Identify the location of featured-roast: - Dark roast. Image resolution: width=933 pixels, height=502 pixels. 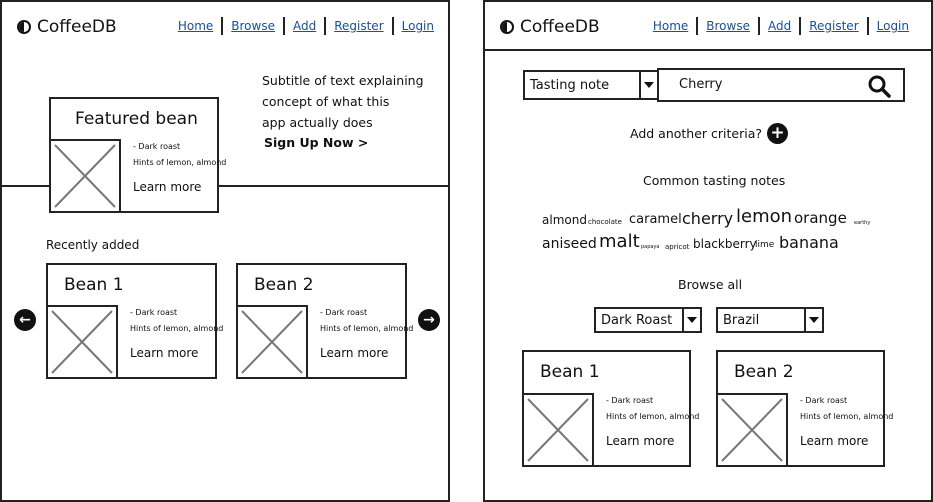
(157, 146).